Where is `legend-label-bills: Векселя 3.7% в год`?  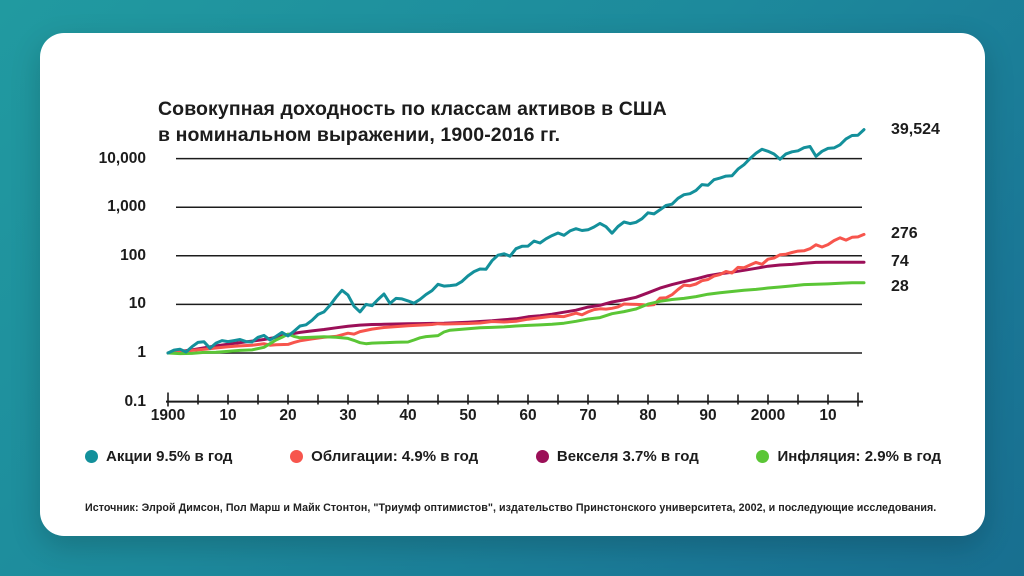 legend-label-bills: Векселя 3.7% в год is located at coordinates (627, 456).